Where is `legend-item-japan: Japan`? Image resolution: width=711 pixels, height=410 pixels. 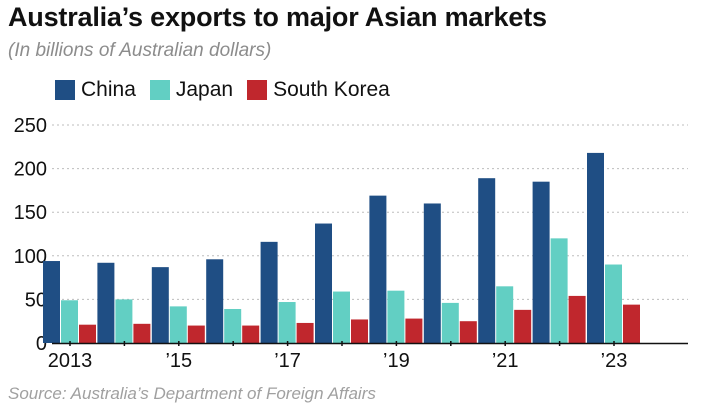
legend-item-japan: Japan is located at coordinates (191, 90).